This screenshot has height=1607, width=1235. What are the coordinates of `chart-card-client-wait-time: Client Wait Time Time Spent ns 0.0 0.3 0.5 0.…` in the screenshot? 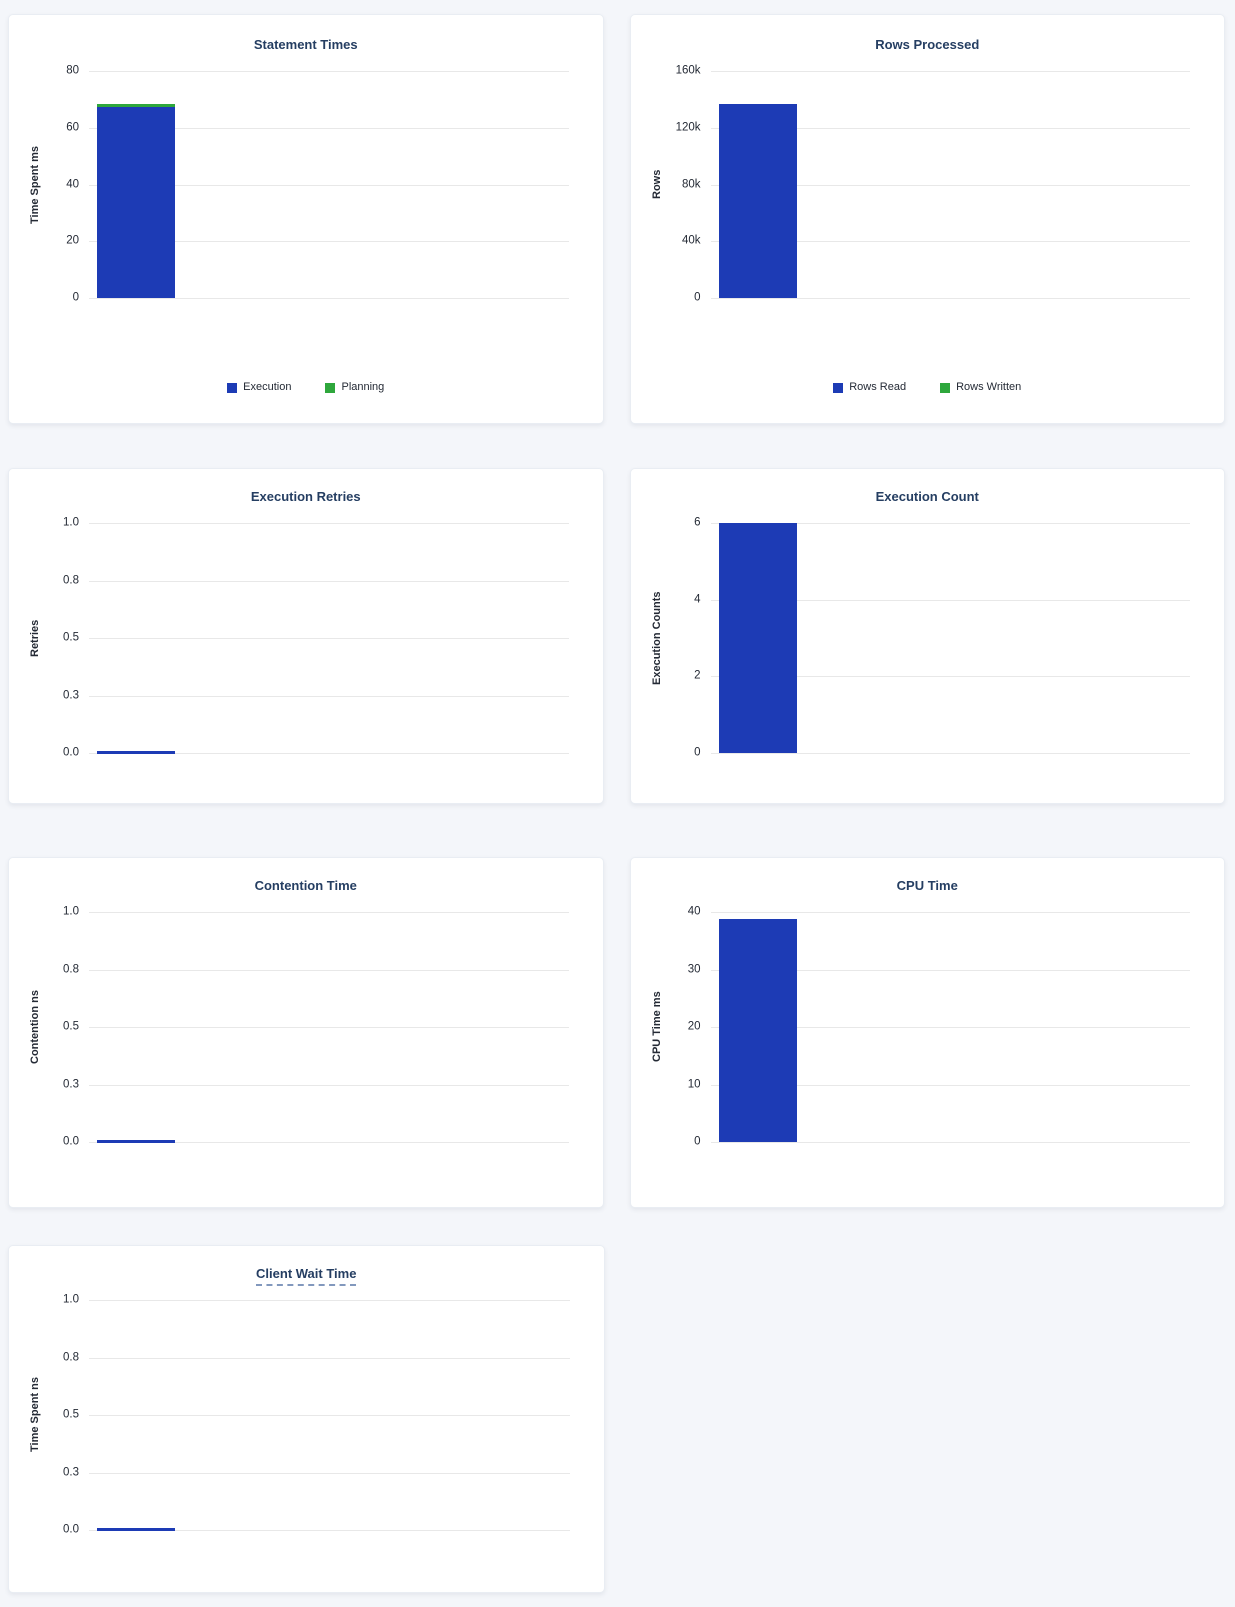 It's located at (306, 1419).